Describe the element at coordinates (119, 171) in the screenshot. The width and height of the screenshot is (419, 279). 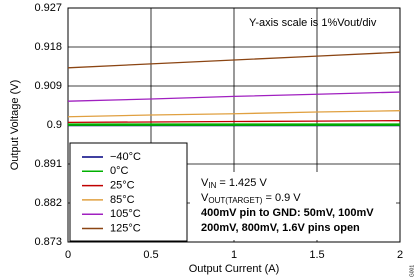
I see `legend-label: 0°C` at that location.